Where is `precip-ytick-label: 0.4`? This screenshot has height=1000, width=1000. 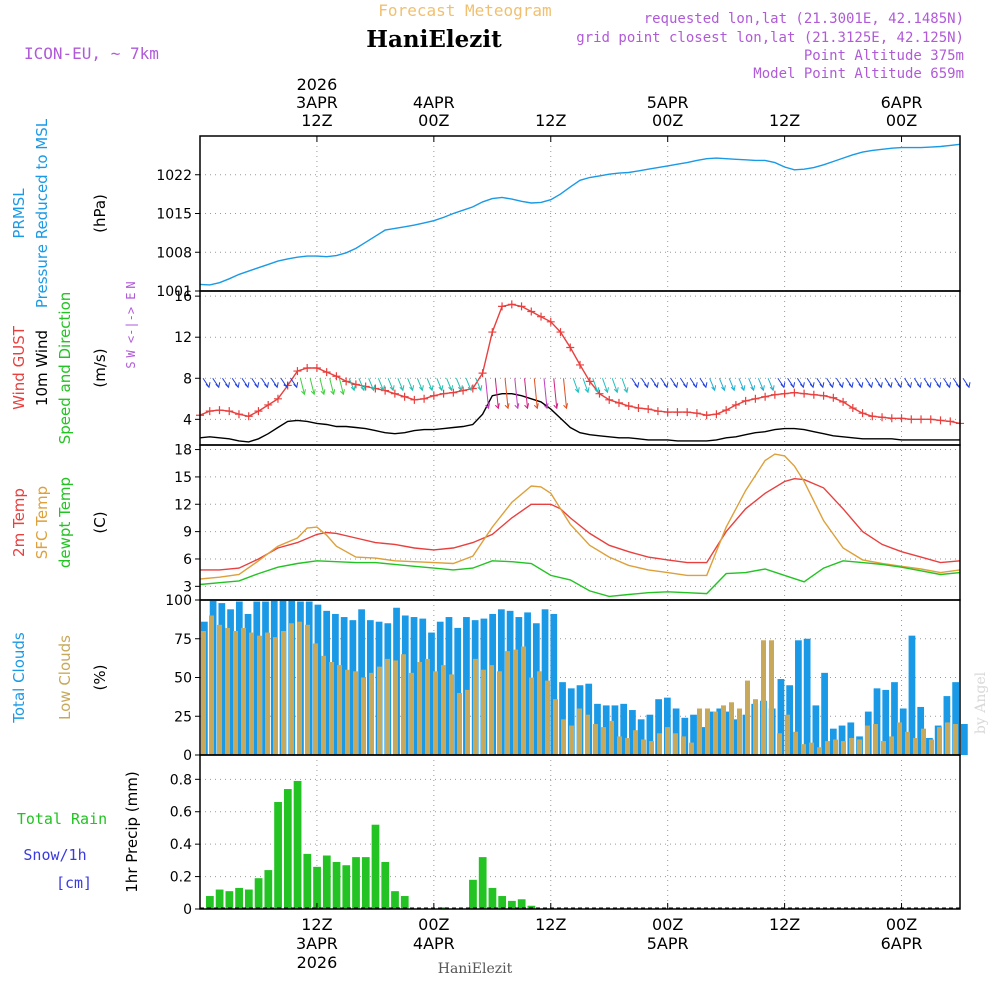
precip-ytick-label: 0.4 is located at coordinates (181, 845).